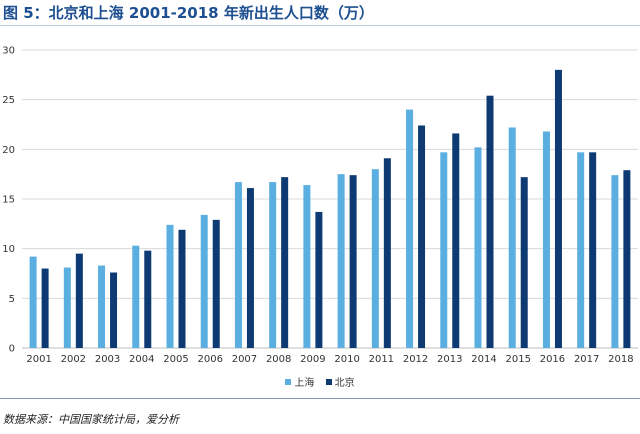 The width and height of the screenshot is (640, 434). What do you see at coordinates (546, 239) in the screenshot?
I see `bar-shanghai-2016` at bounding box center [546, 239].